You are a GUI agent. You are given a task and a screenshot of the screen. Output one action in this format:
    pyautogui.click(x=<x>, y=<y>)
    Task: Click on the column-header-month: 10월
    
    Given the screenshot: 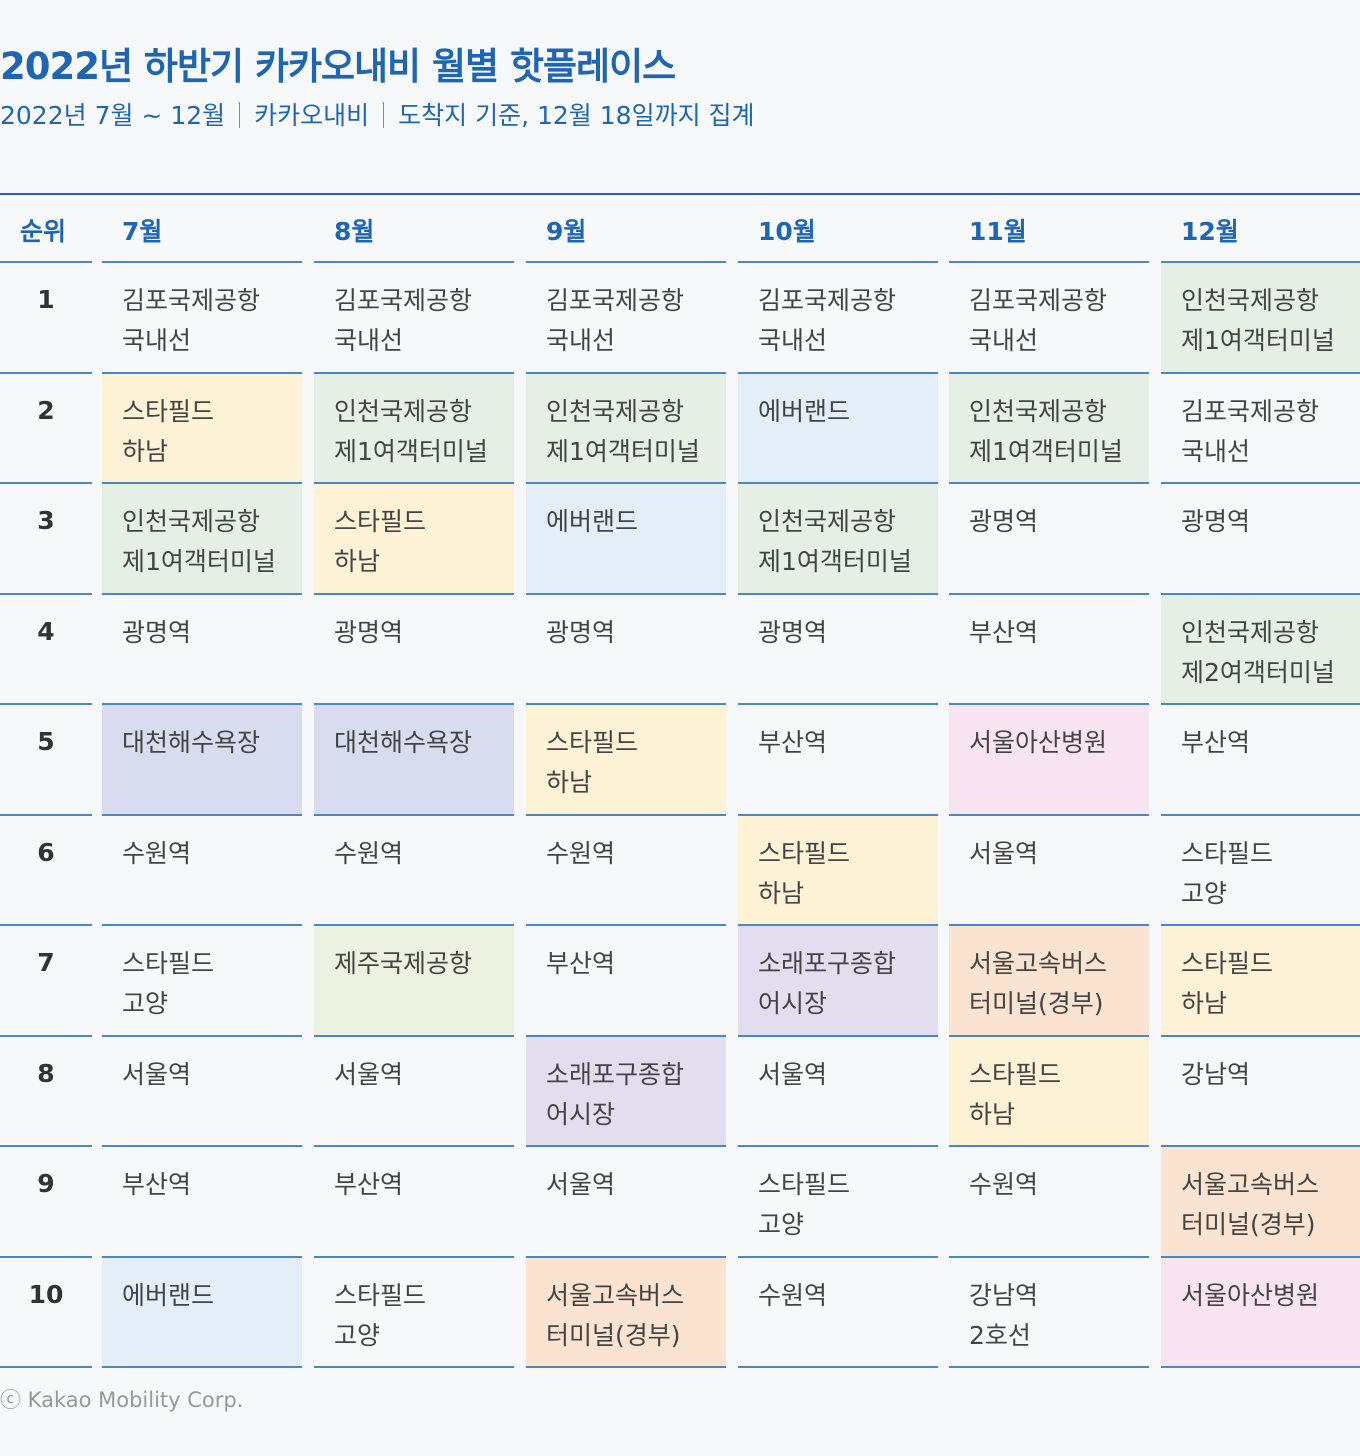 What is the action you would take?
    pyautogui.click(x=787, y=231)
    